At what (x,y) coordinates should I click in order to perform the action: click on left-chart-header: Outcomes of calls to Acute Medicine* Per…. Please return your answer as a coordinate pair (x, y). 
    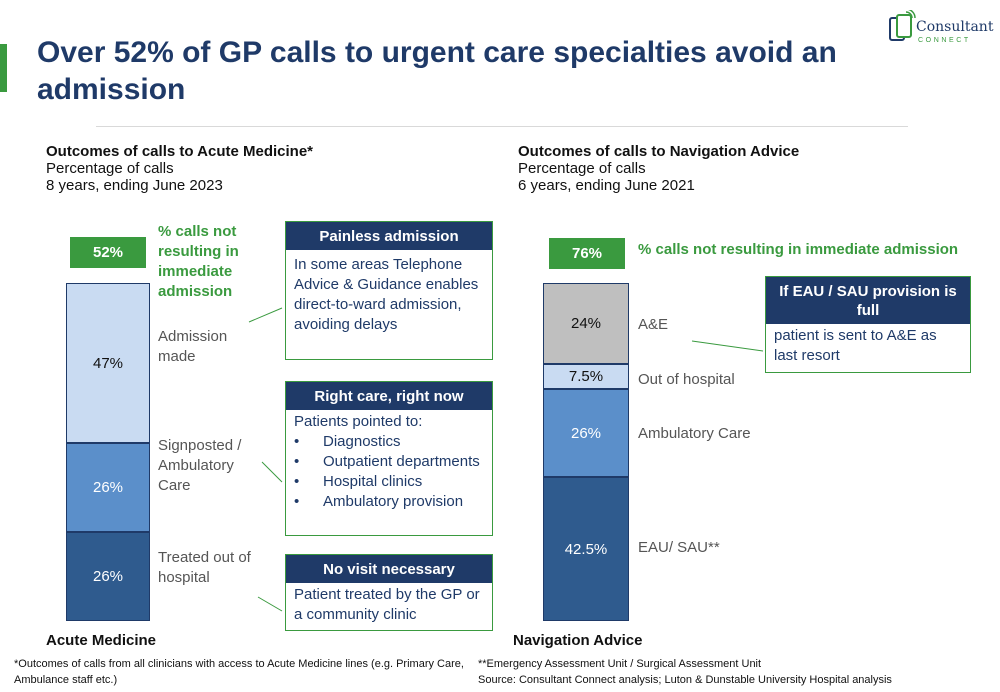
    Looking at the image, I should click on (179, 168).